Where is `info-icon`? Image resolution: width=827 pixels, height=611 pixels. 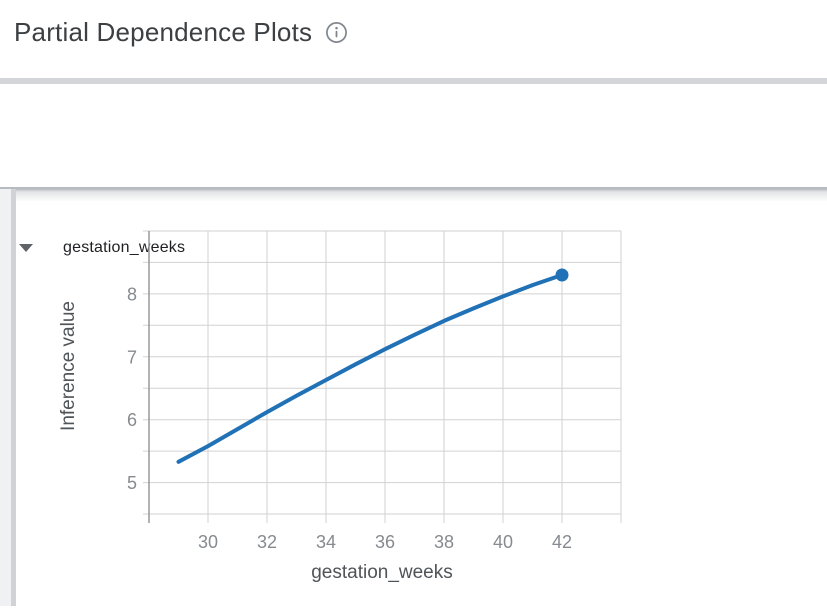
info-icon is located at coordinates (336, 32).